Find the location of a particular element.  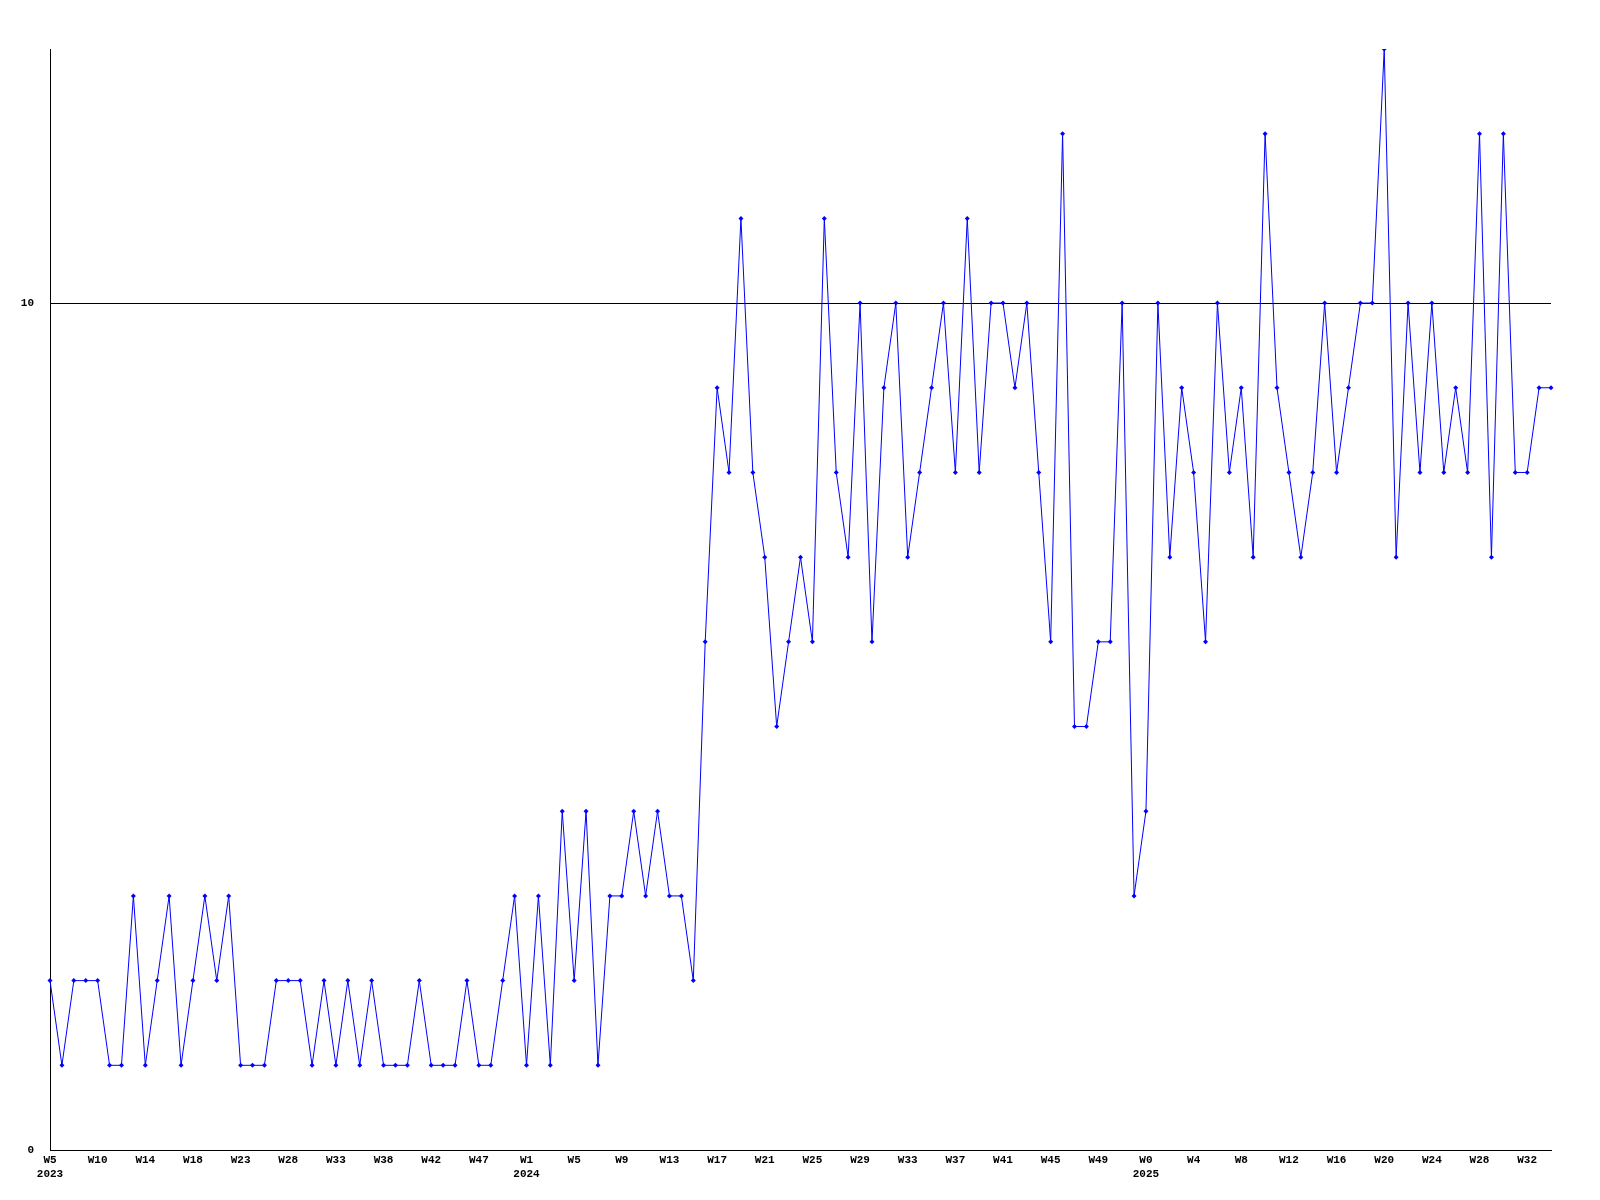

x-tick-label: W14 is located at coordinates (145, 1160).